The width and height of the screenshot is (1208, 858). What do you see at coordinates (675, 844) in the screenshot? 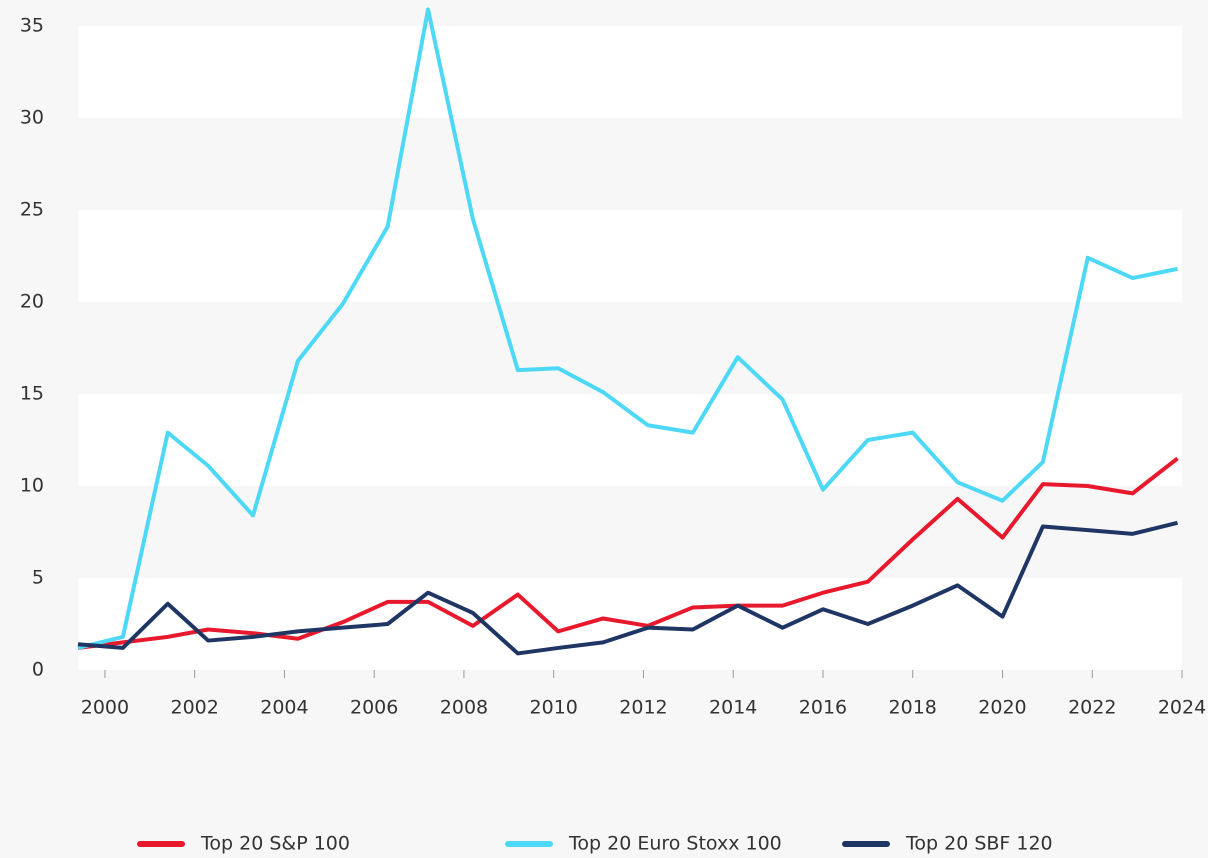
I see `legend-label: Top 20 Euro Stoxx 100` at bounding box center [675, 844].